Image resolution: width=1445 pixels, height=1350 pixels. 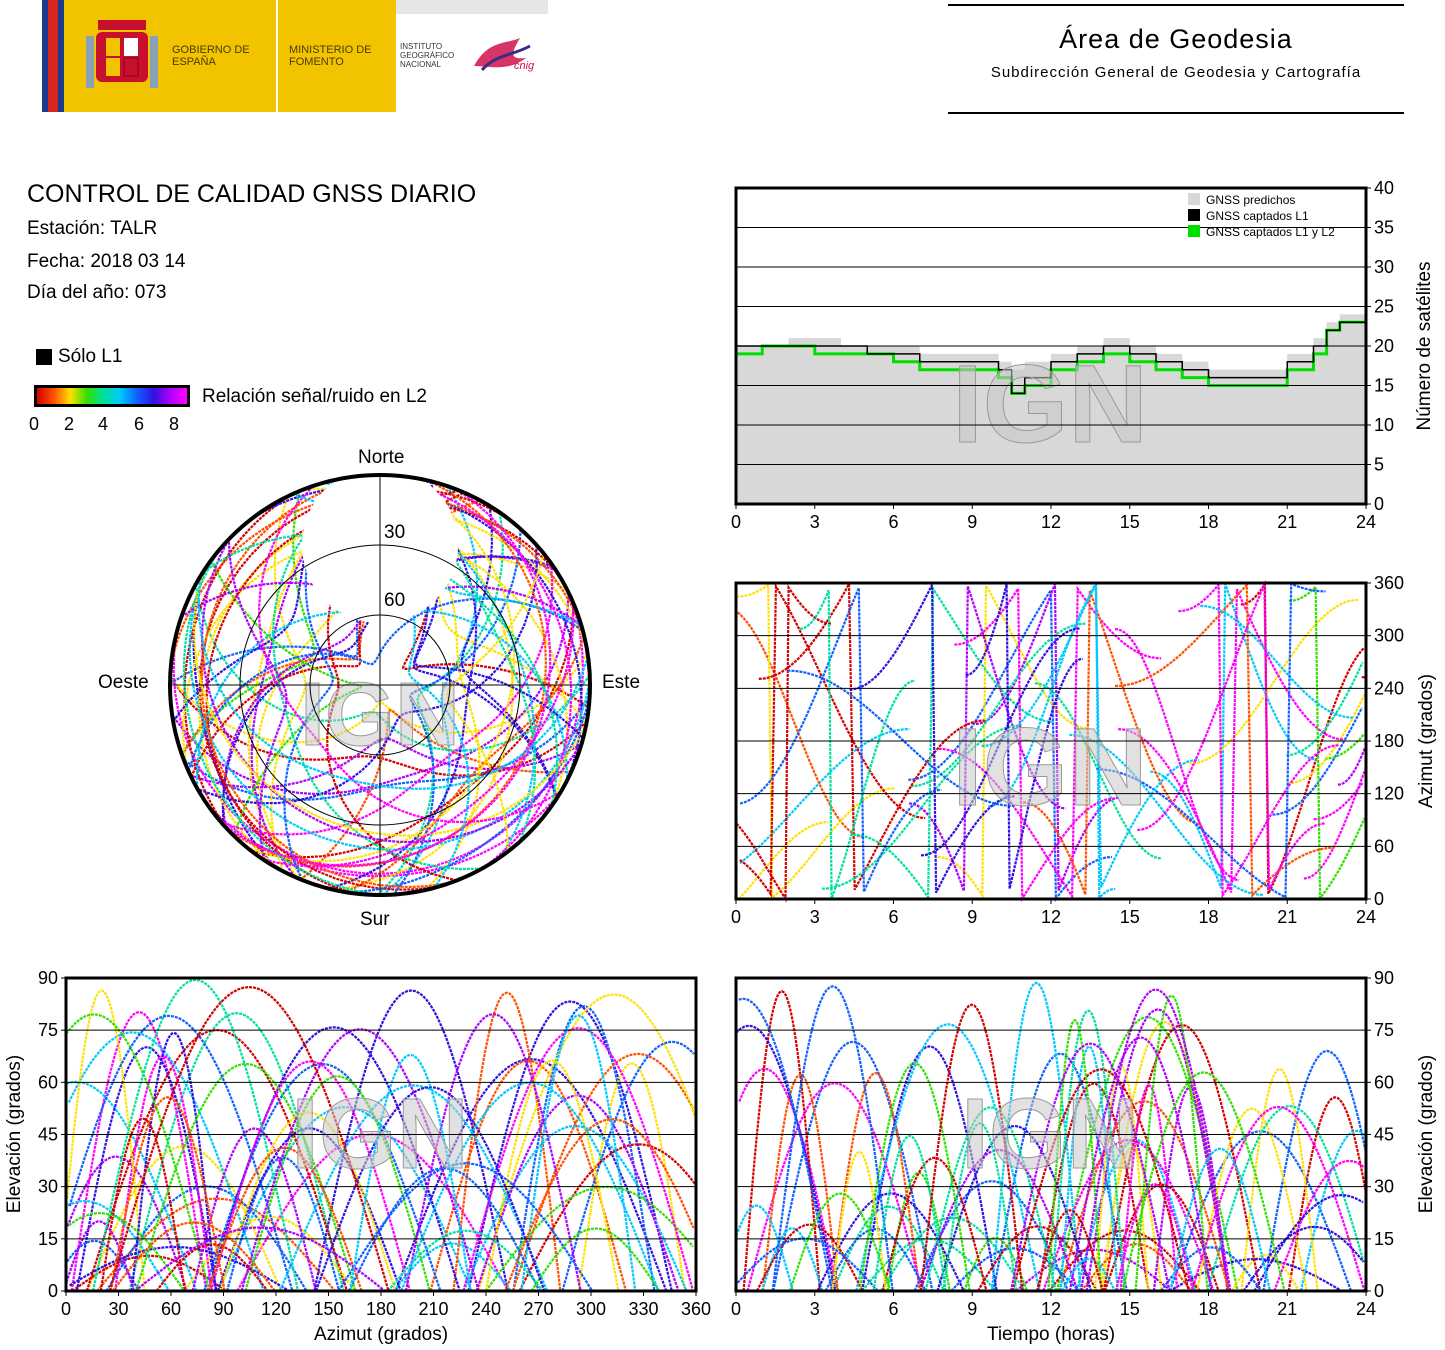 I want to click on x-tick-label: 360, so click(x=696, y=1309).